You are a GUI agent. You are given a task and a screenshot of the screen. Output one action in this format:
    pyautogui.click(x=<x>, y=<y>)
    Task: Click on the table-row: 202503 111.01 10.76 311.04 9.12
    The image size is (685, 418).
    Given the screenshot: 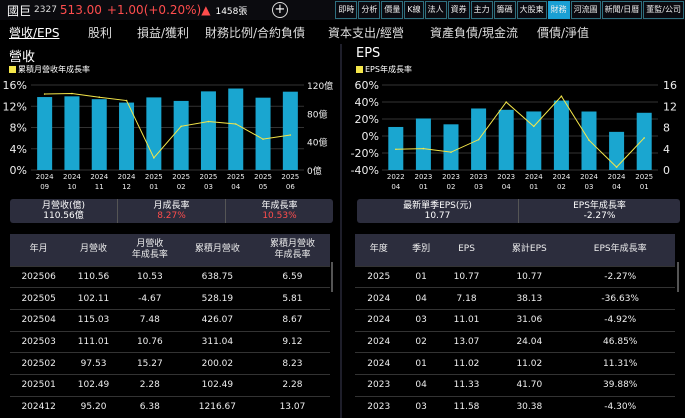 What is the action you would take?
    pyautogui.click(x=170, y=341)
    